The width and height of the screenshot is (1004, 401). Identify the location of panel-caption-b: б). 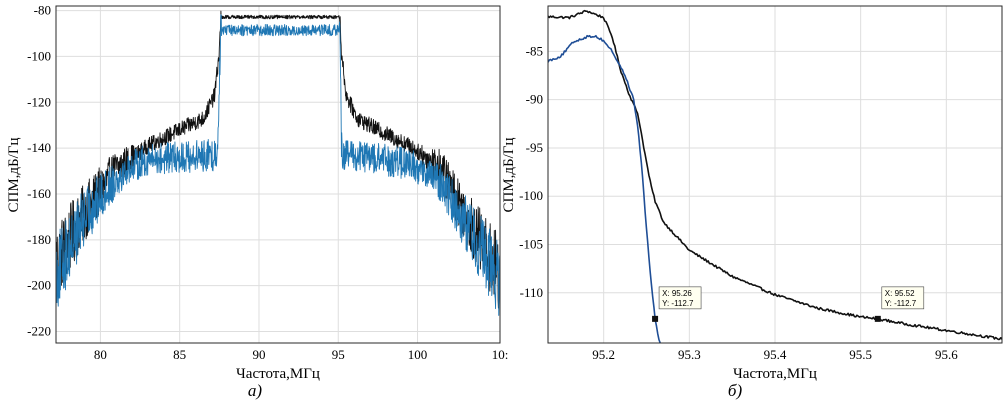
(735, 390).